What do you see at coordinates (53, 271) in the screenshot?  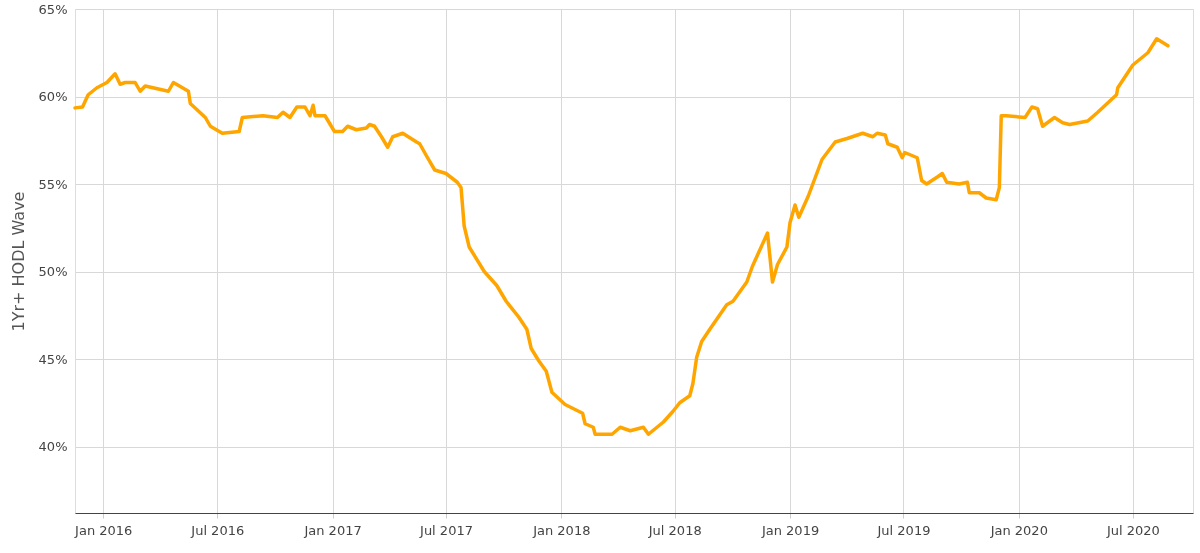 I see `y-tick-label: 50%` at bounding box center [53, 271].